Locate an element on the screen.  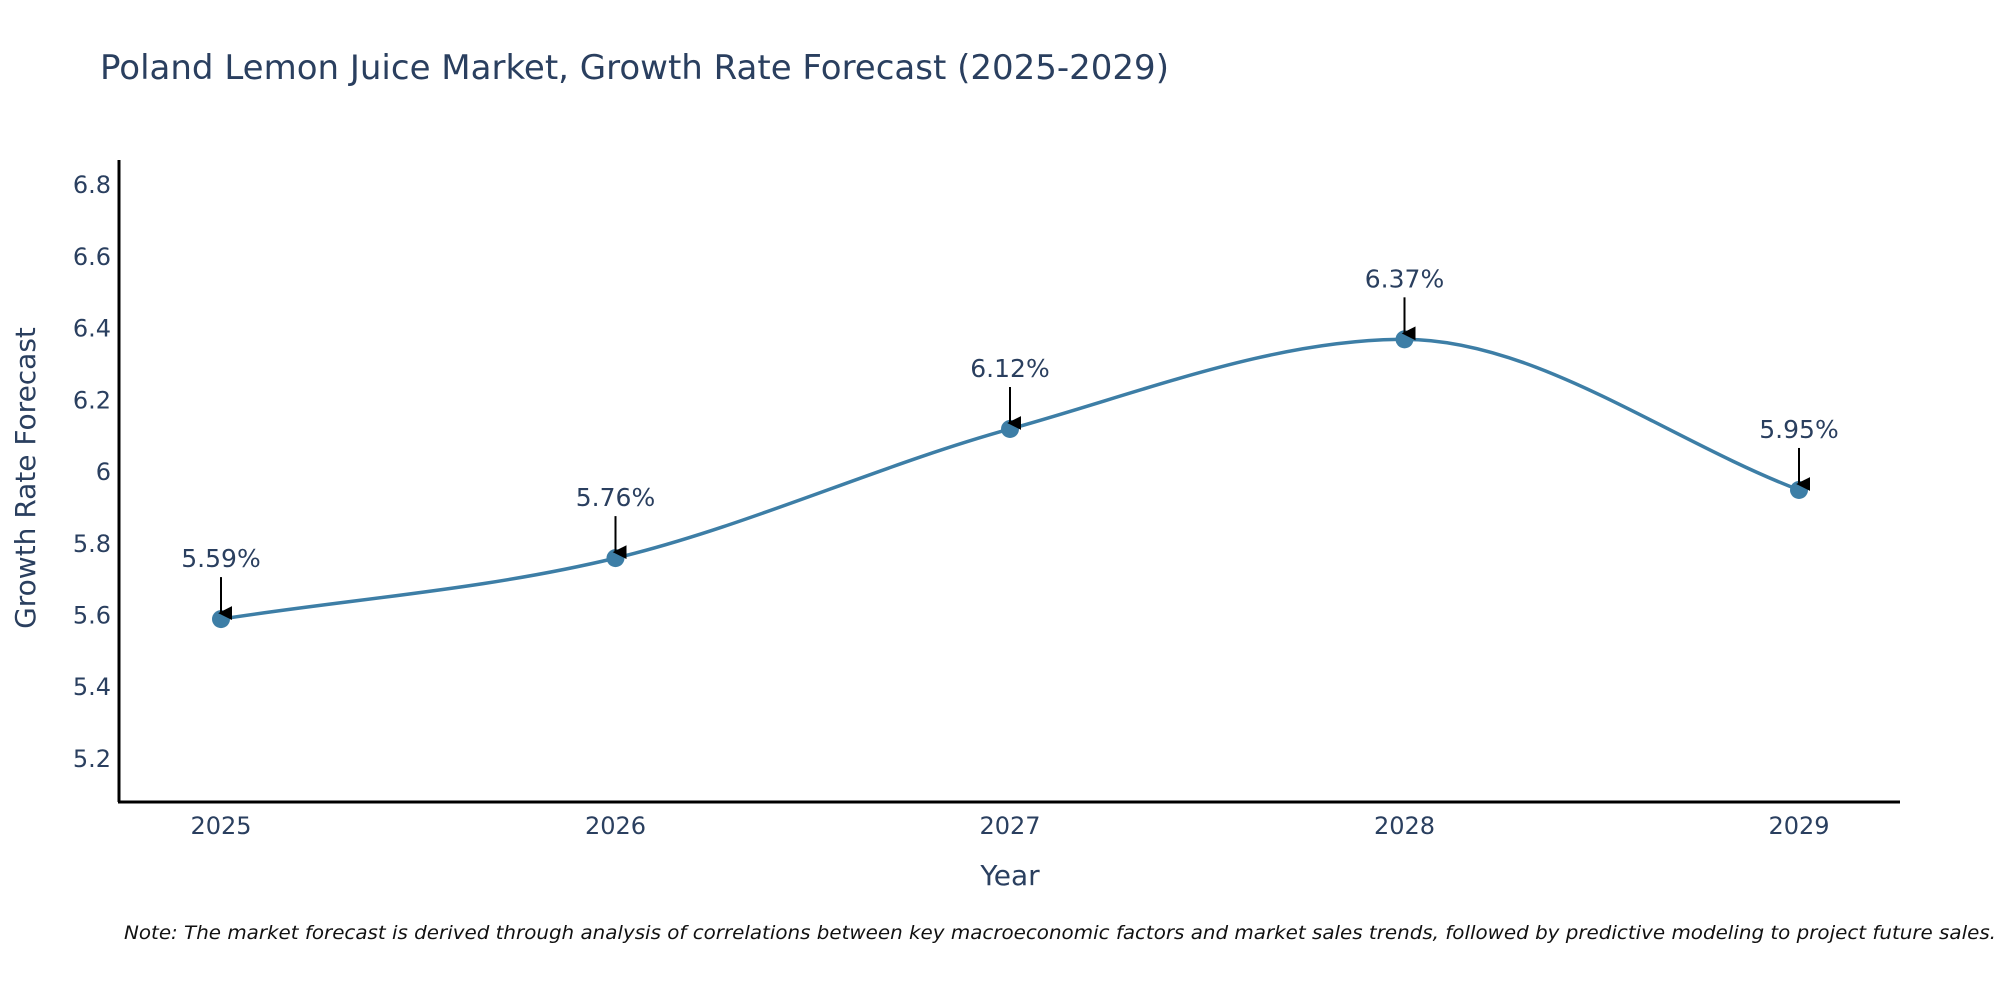
data-label: 6.12% is located at coordinates (1009, 368).